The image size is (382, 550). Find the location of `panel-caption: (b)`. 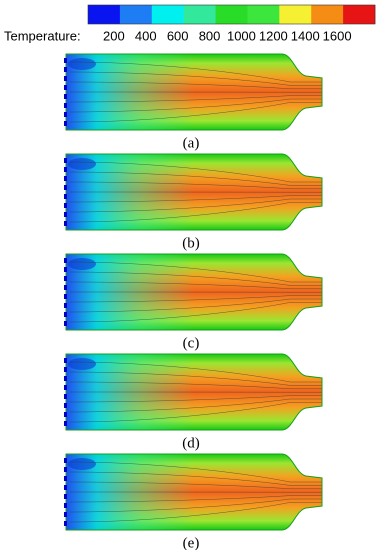

panel-caption: (b) is located at coordinates (191, 243).